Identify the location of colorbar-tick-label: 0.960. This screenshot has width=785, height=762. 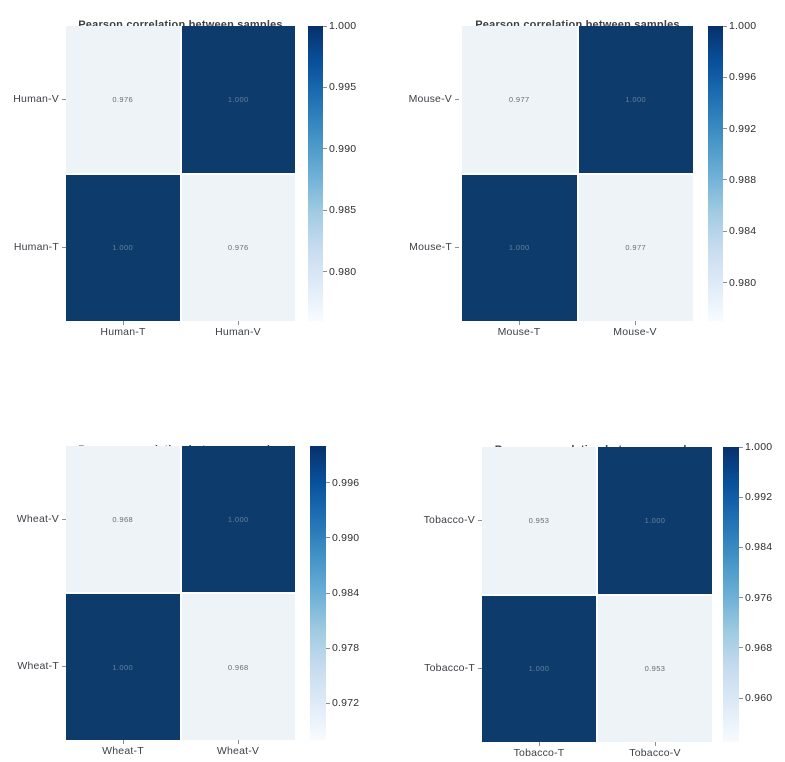
(759, 698).